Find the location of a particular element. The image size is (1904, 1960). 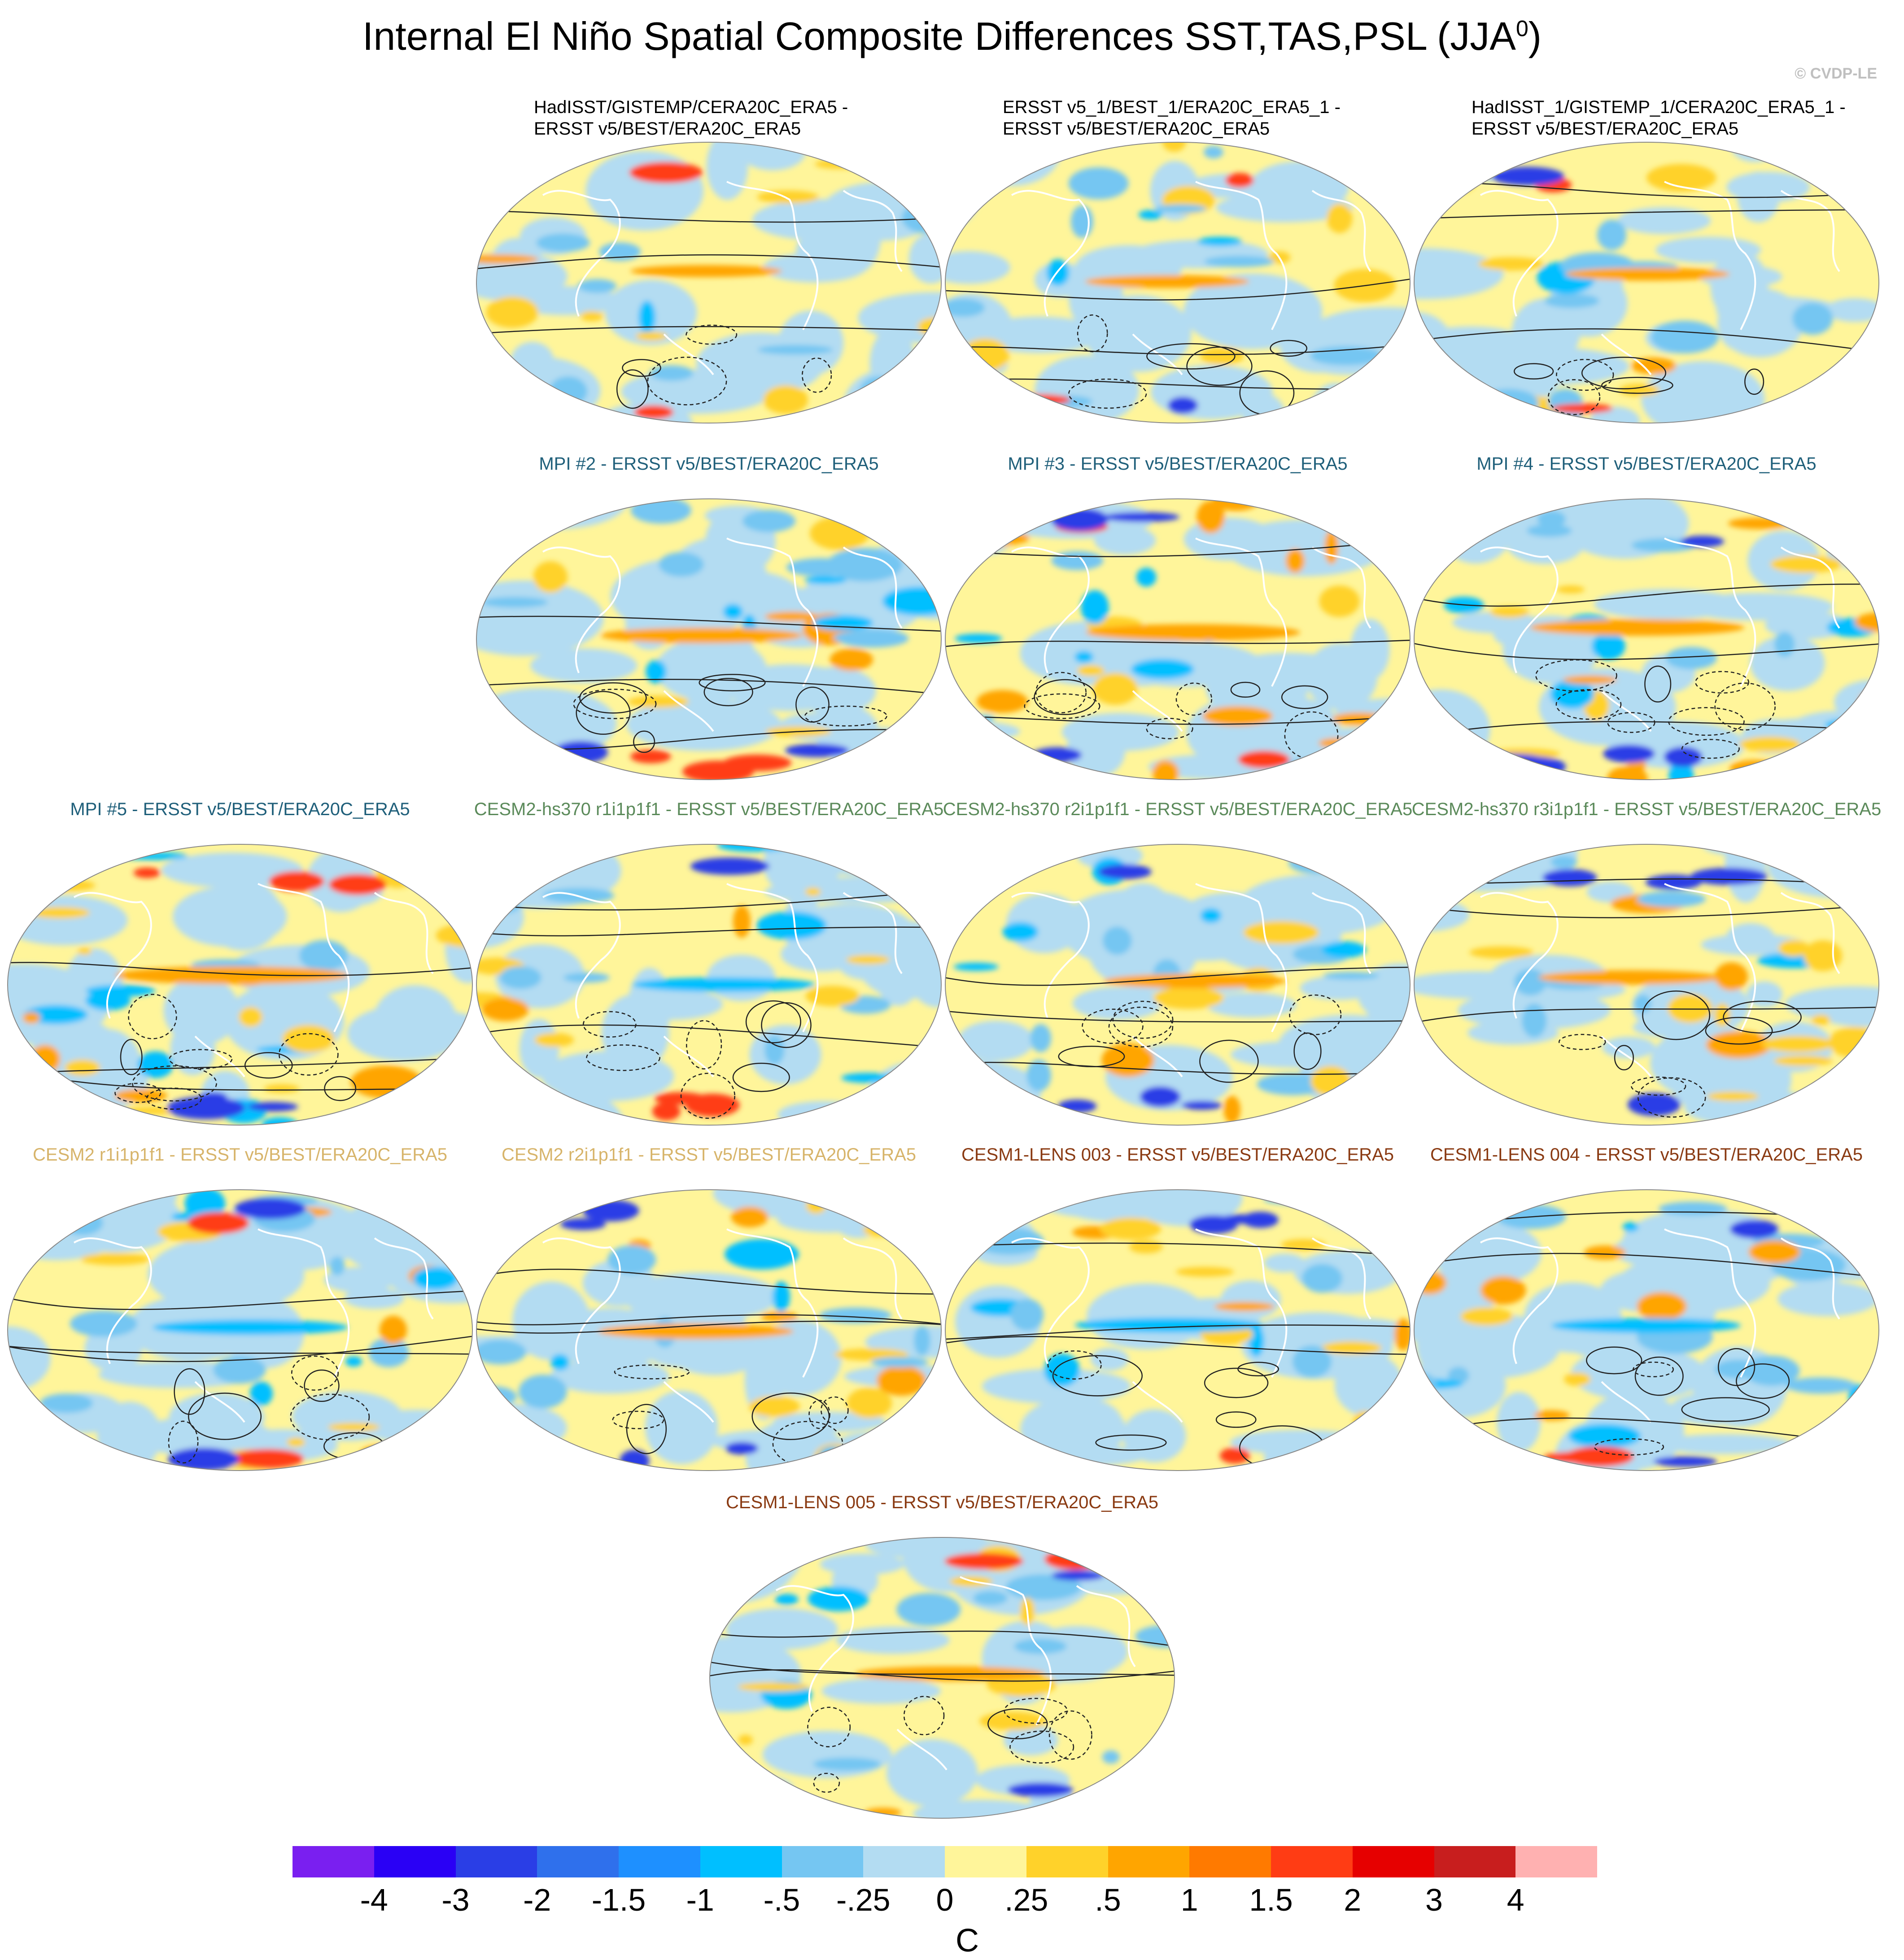

panel-title-line1: MPI #2 - ERSST v5/BEST/ERA20C_ERA5 is located at coordinates (709, 464).